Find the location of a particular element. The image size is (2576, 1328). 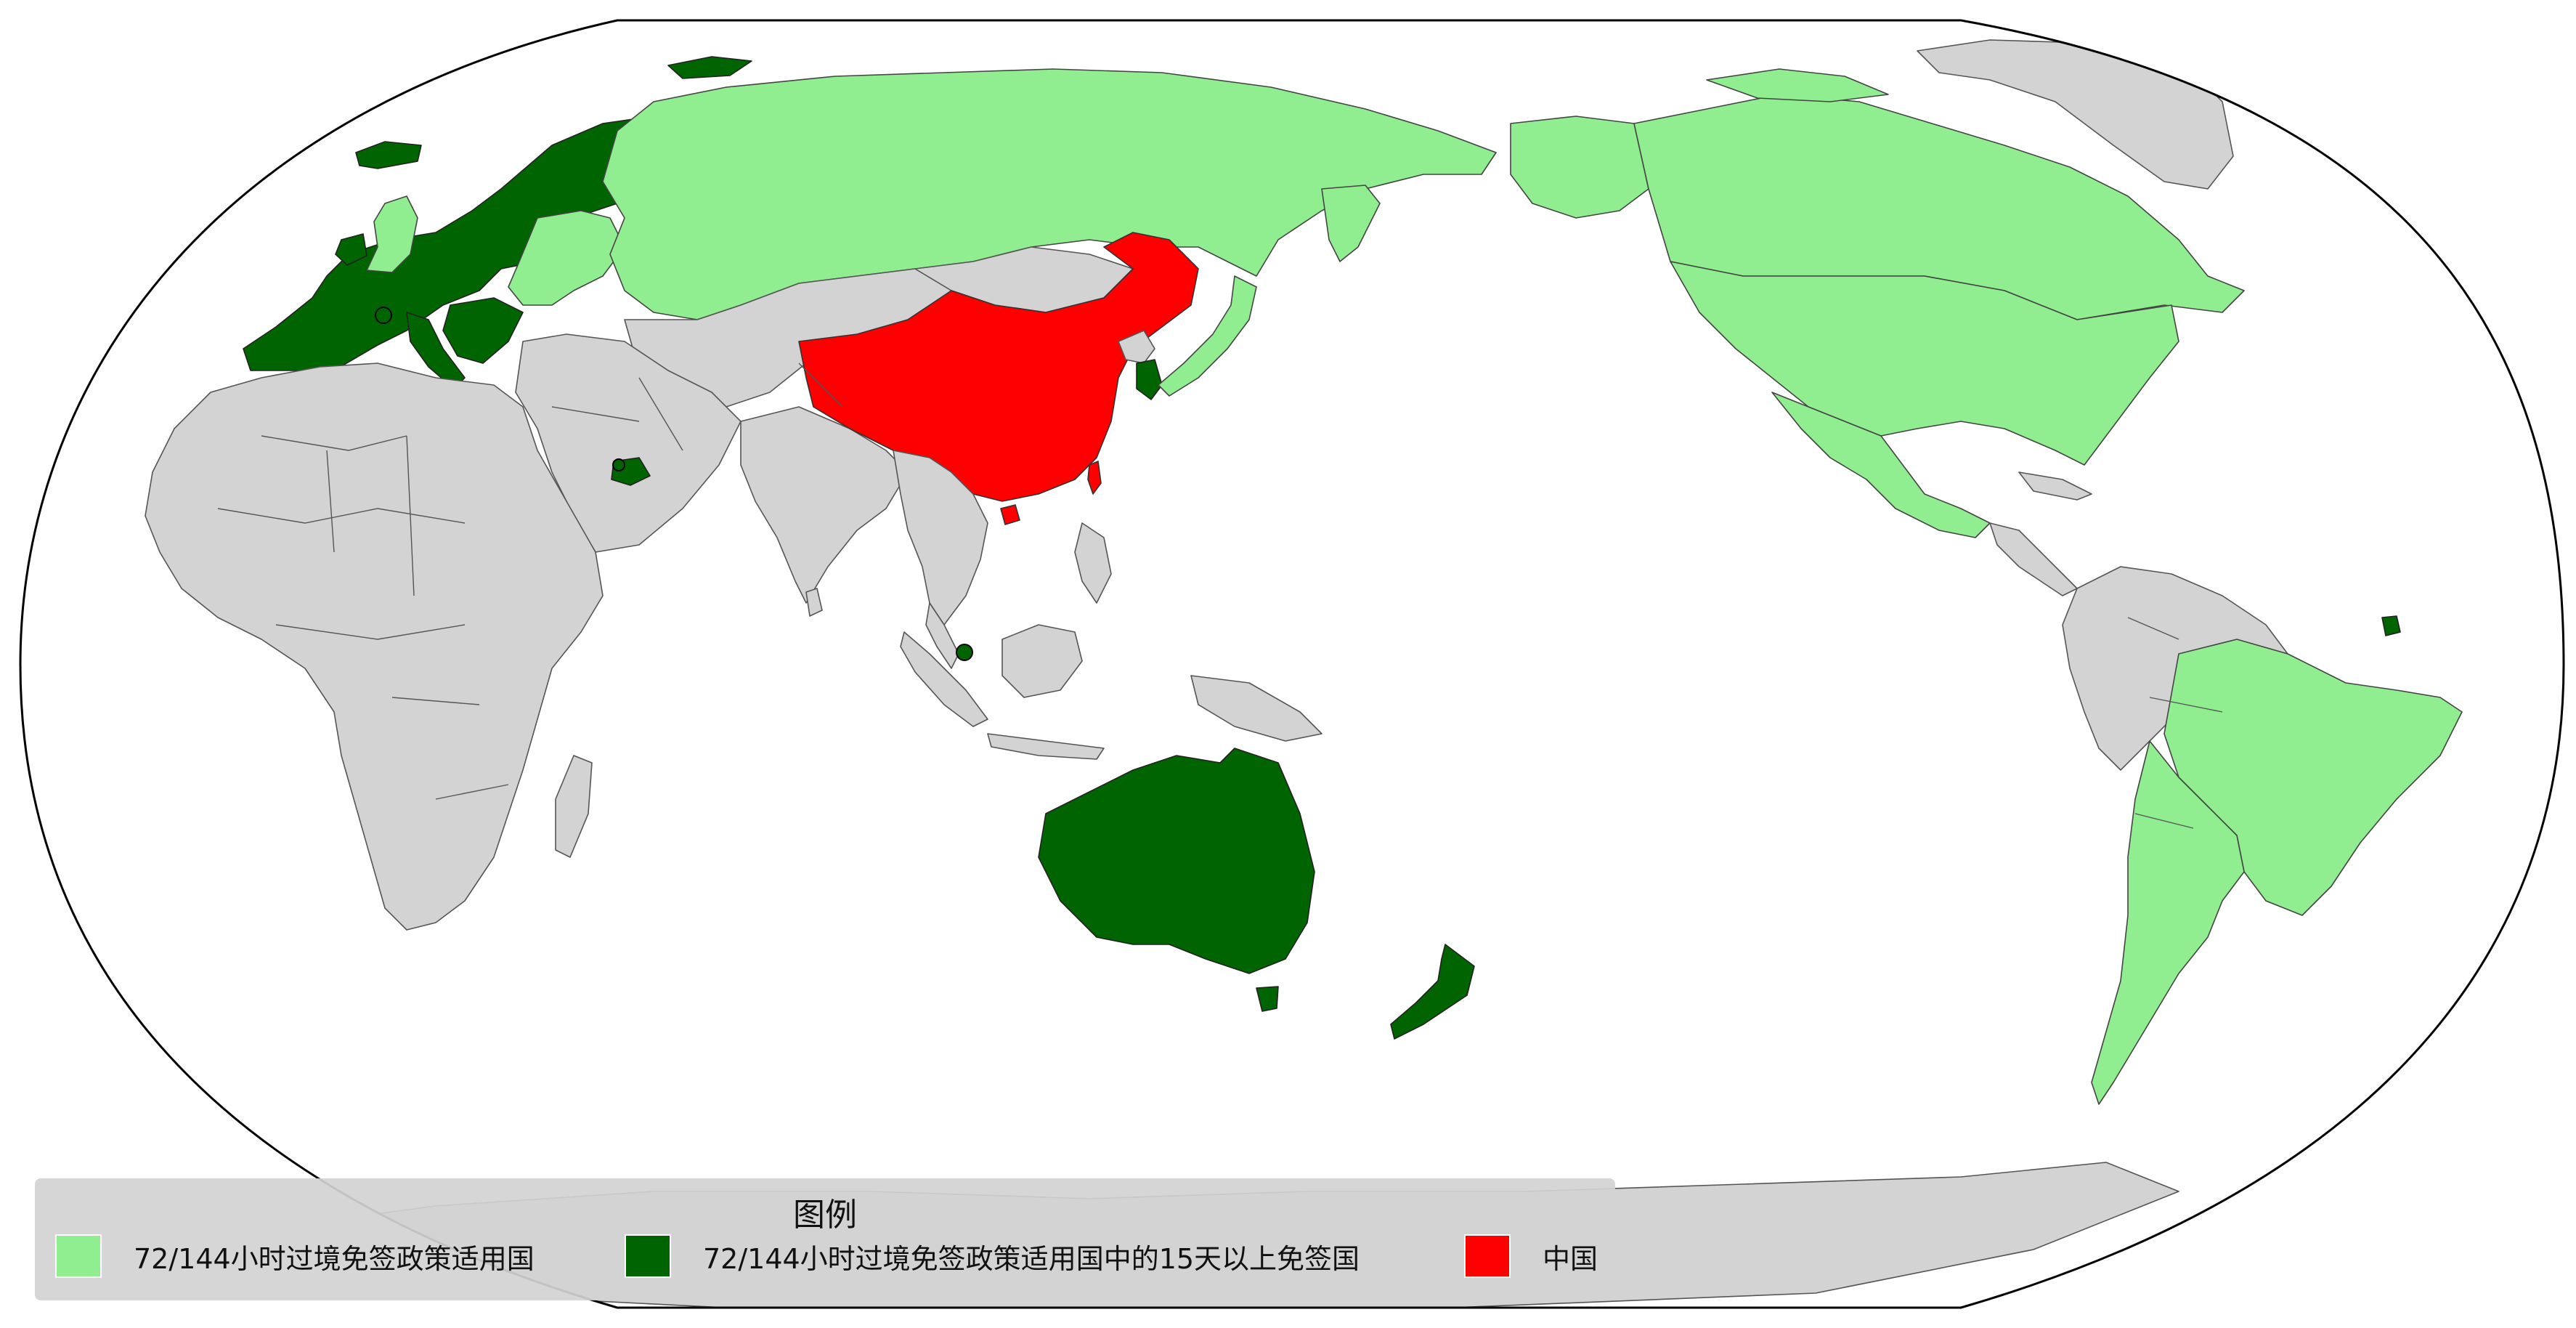

japan is located at coordinates (1207, 336).